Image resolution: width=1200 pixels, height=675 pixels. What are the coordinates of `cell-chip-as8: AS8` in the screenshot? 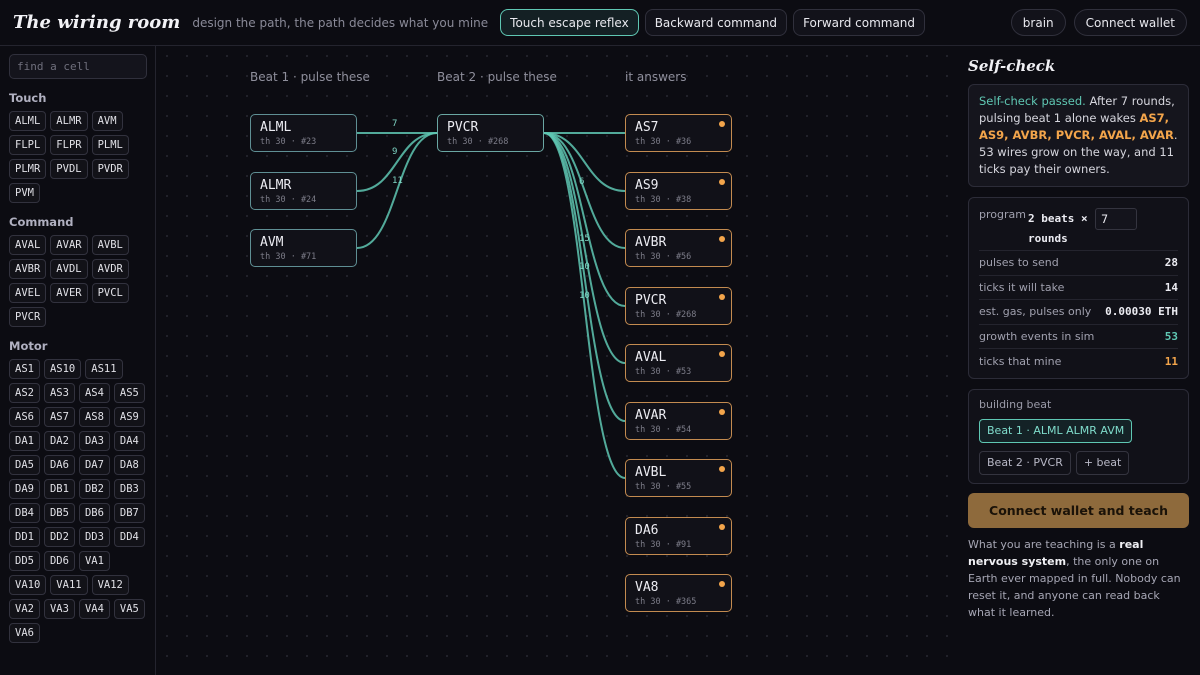 It's located at (94, 417).